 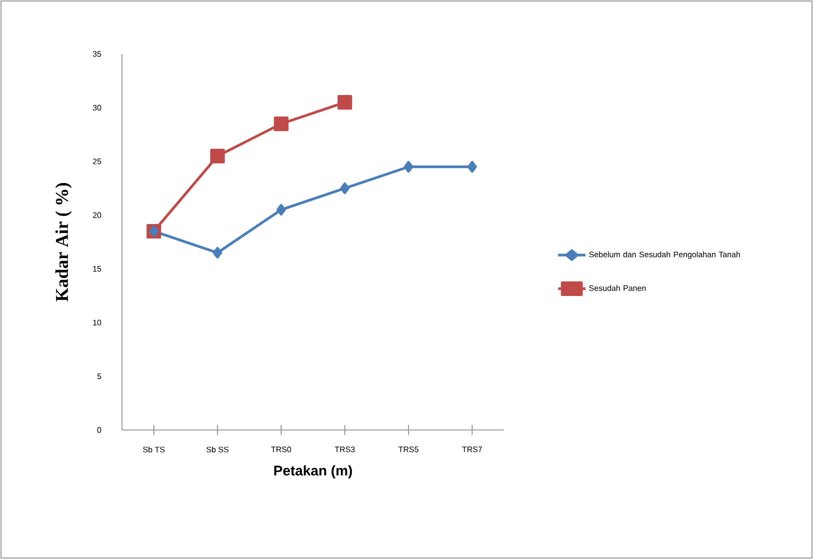 What do you see at coordinates (97, 54) in the screenshot?
I see `y-tick-label: 35` at bounding box center [97, 54].